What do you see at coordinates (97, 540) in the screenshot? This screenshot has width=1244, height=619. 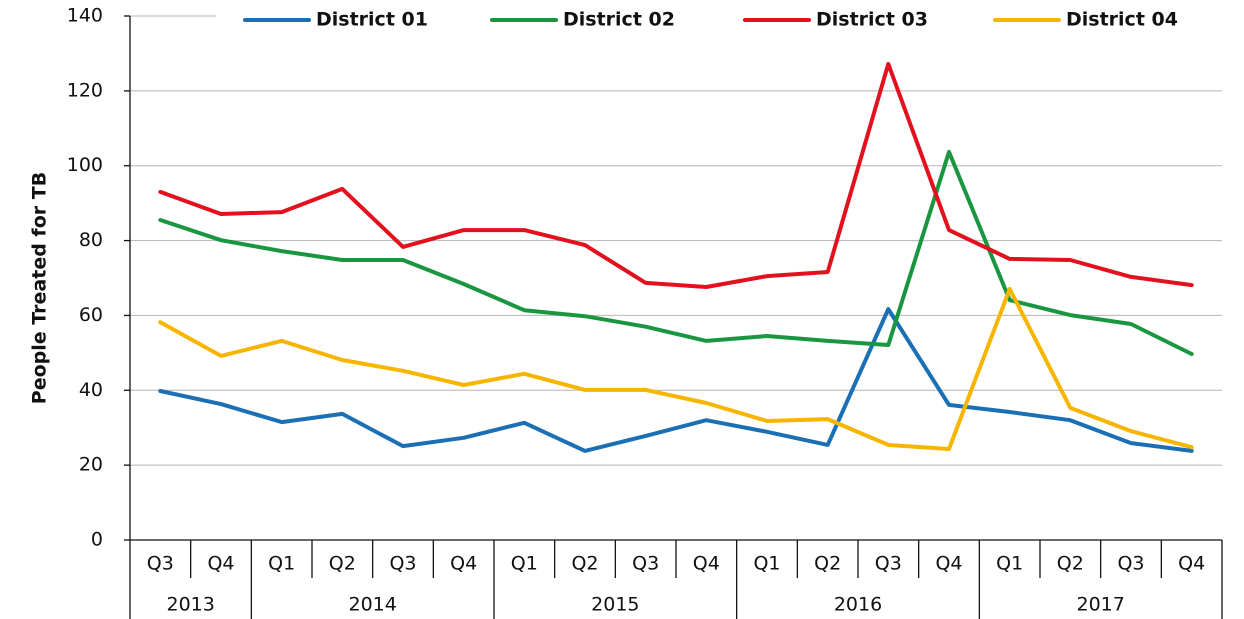 I see `y-tick-label: 0` at bounding box center [97, 540].